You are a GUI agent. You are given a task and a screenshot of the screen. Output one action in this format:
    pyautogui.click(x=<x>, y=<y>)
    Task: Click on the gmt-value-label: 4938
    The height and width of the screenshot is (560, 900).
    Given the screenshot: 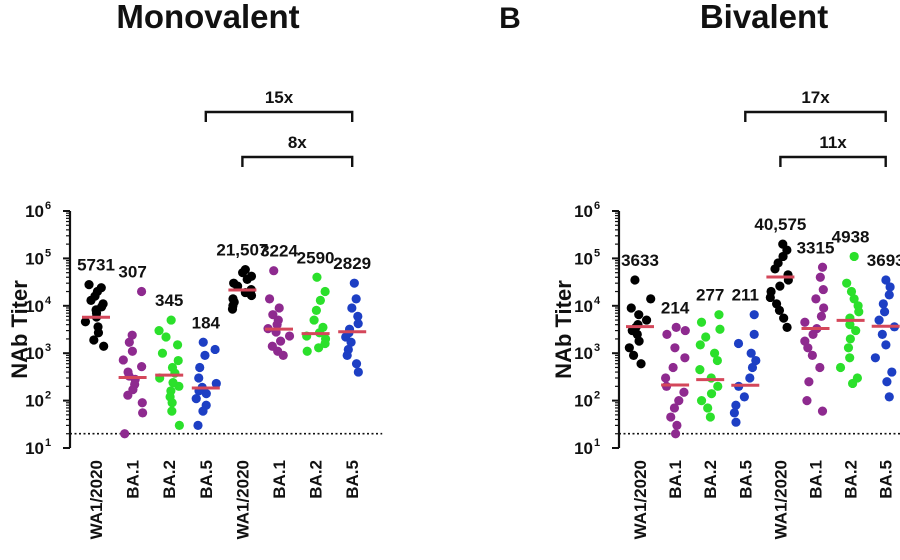 What is the action you would take?
    pyautogui.click(x=851, y=236)
    